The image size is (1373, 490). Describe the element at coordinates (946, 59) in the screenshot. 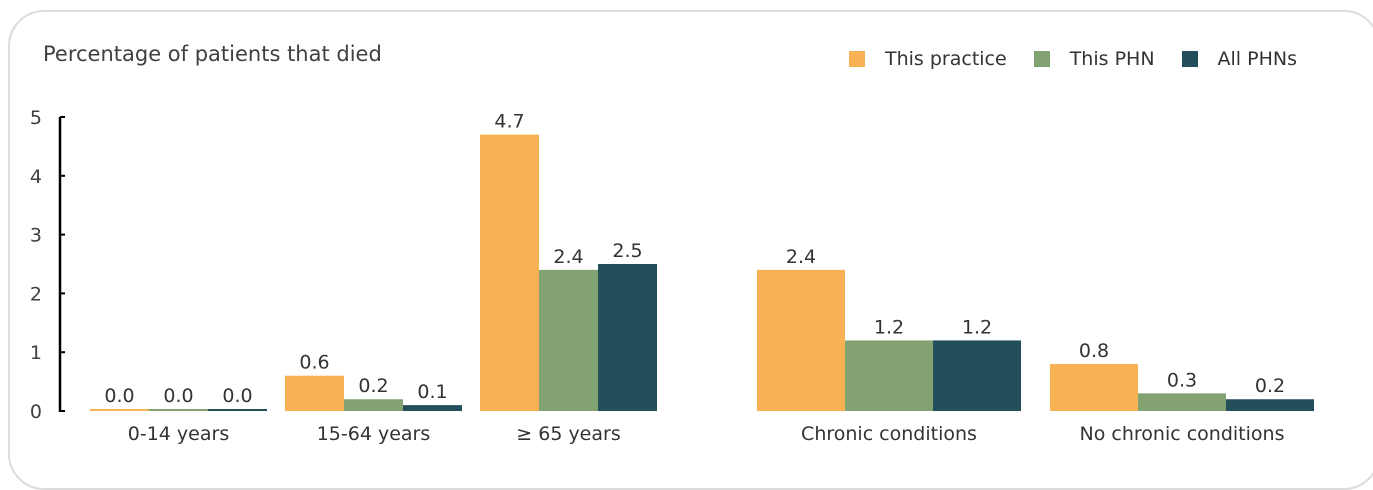

I see `legend-label-this-practice: This practice` at that location.